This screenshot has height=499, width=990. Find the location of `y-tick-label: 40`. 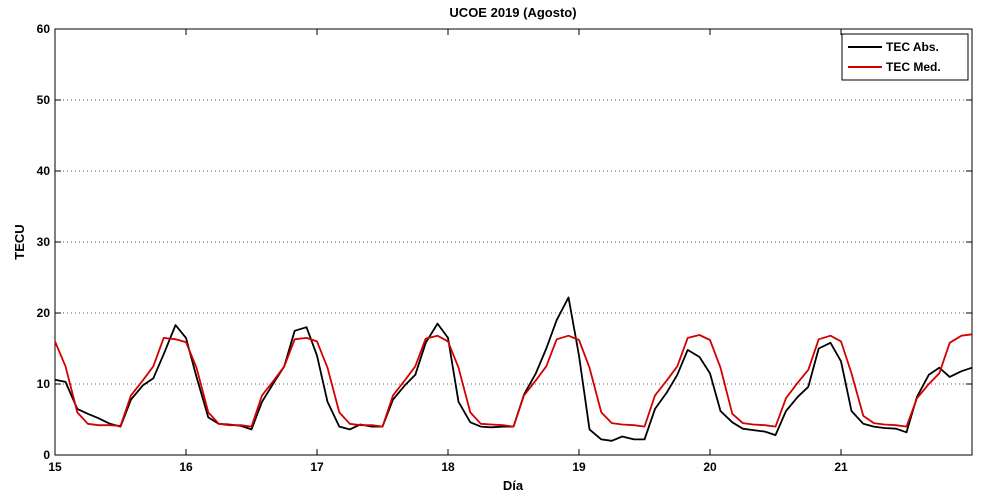

y-tick-label: 40 is located at coordinates (44, 171).